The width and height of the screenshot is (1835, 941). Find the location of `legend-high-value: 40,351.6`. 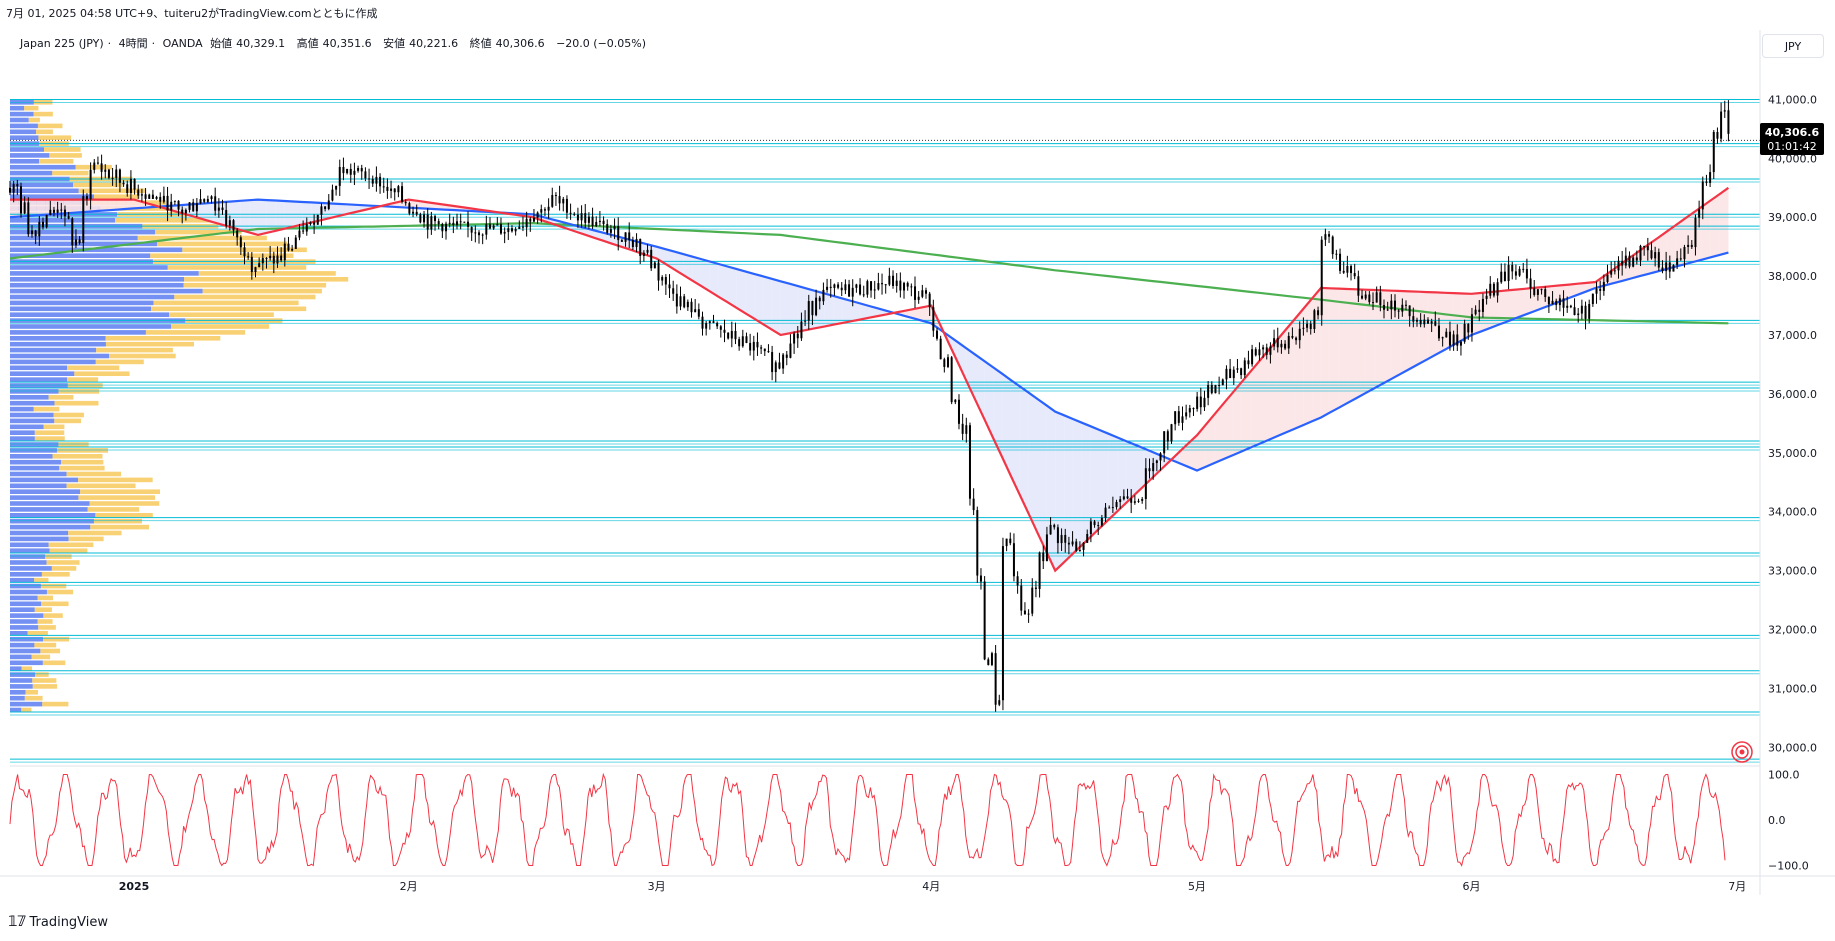

legend-high-value: 40,351.6 is located at coordinates (347, 43).